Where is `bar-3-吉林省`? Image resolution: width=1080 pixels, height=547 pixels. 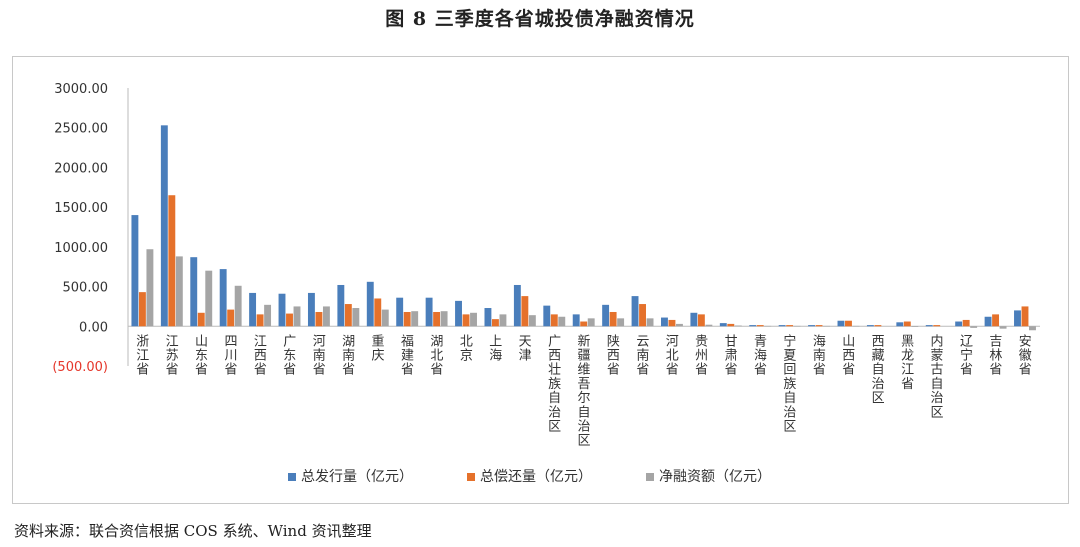
bar-3-吉林省 is located at coordinates (1003, 327).